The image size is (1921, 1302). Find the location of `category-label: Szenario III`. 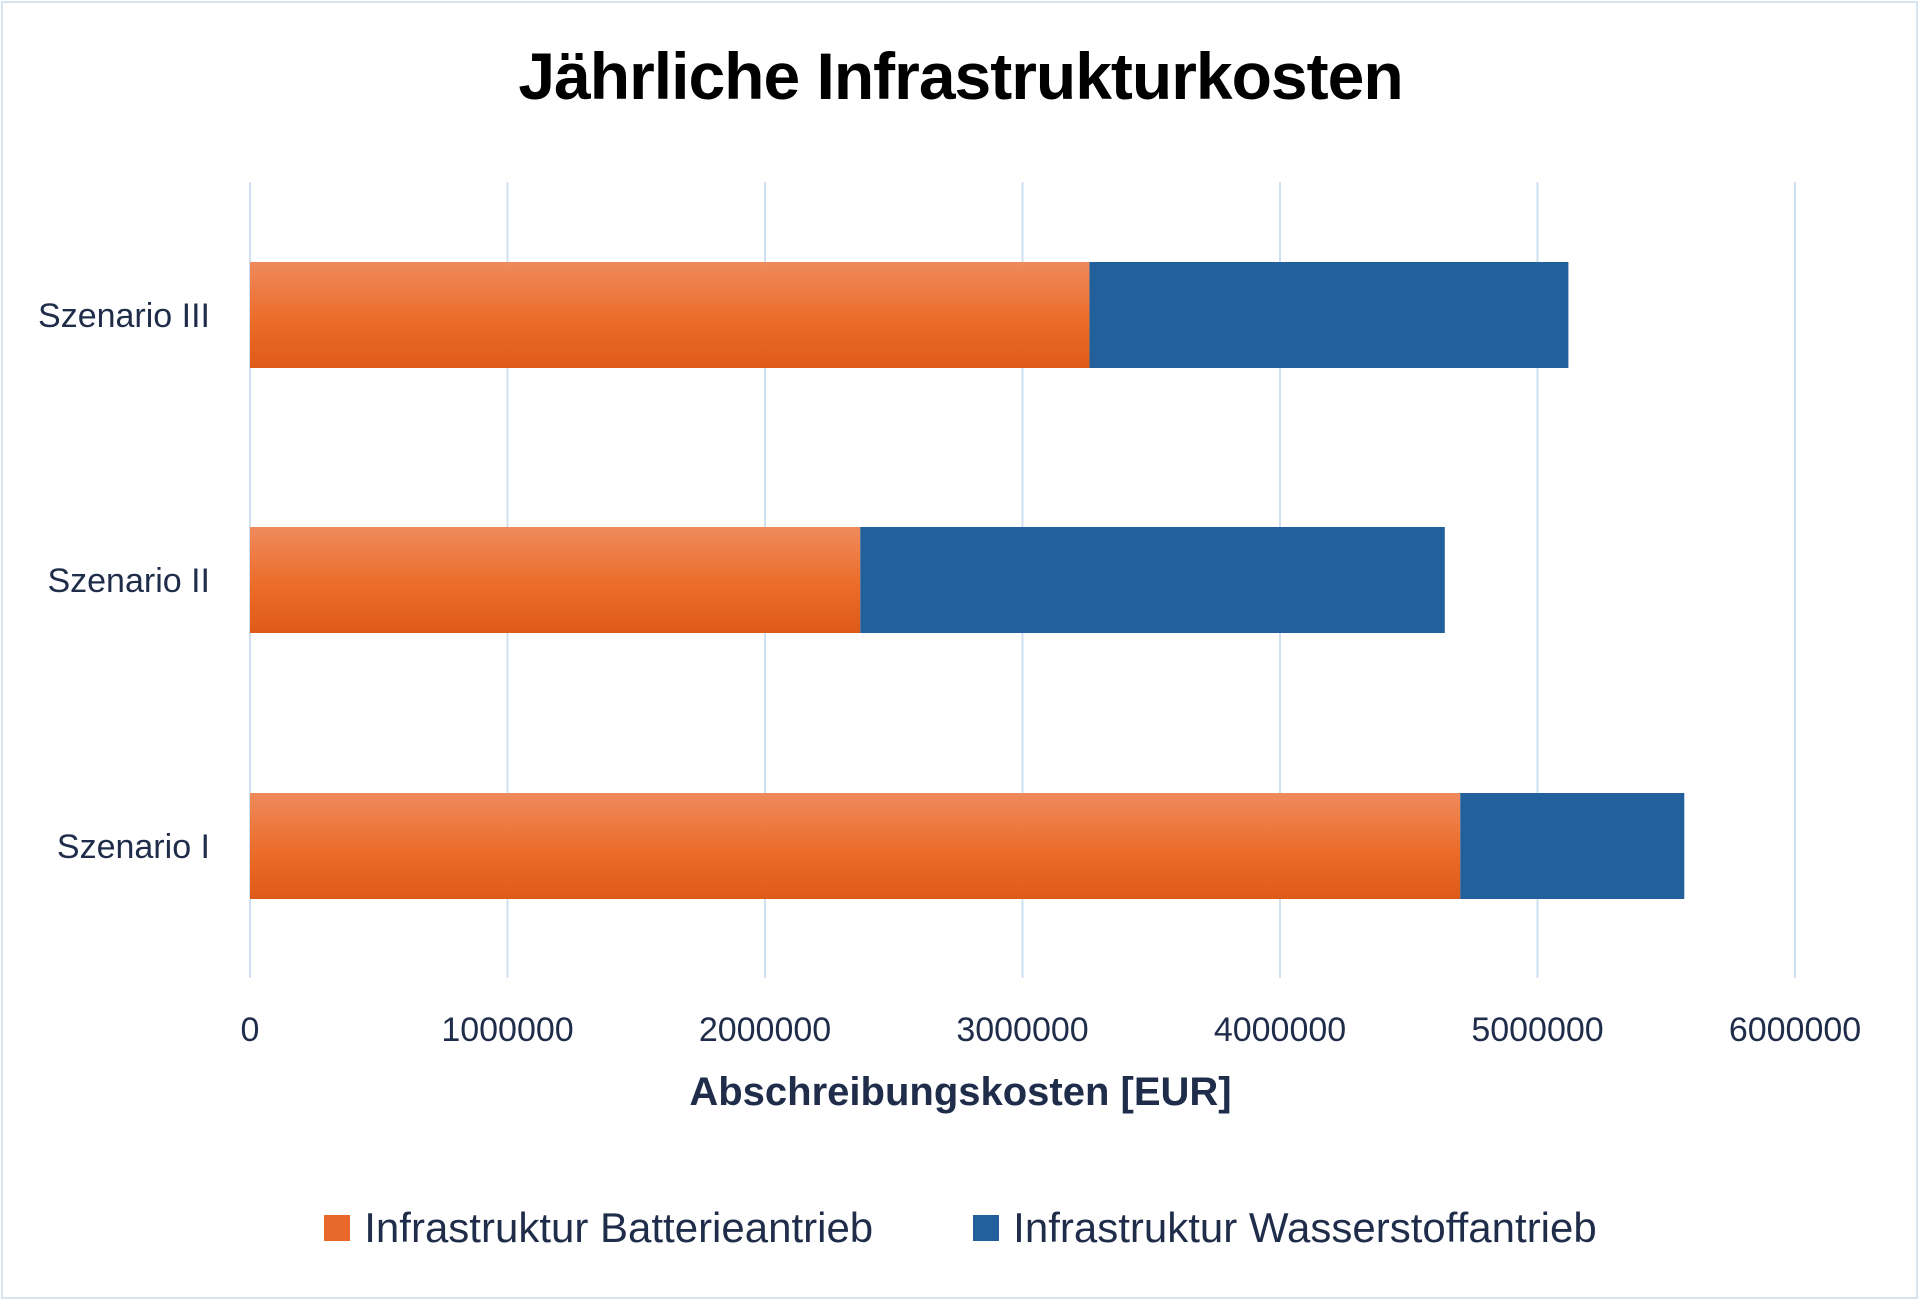

category-label: Szenario III is located at coordinates (124, 316).